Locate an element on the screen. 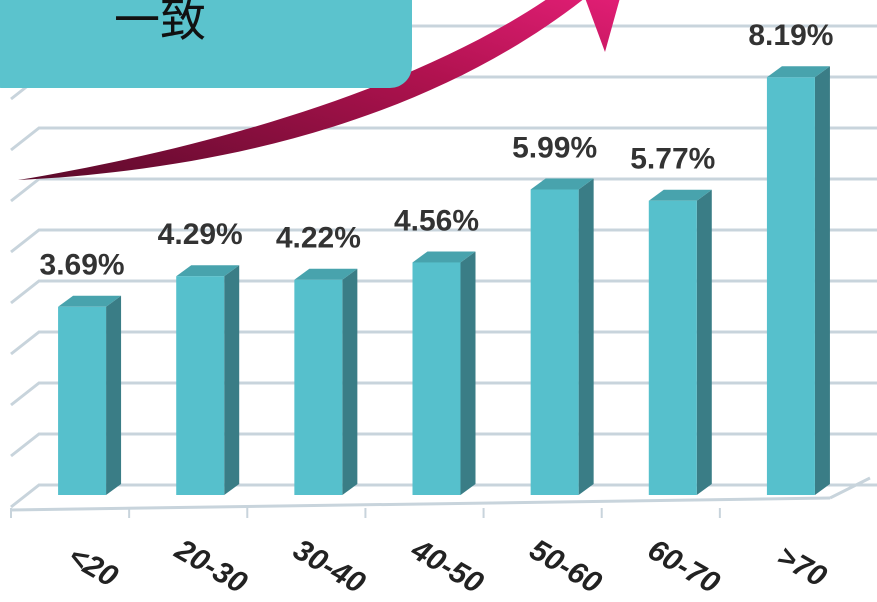 Image resolution: width=877 pixels, height=602 pixels. x-tick-label: 20-30 is located at coordinates (211, 567).